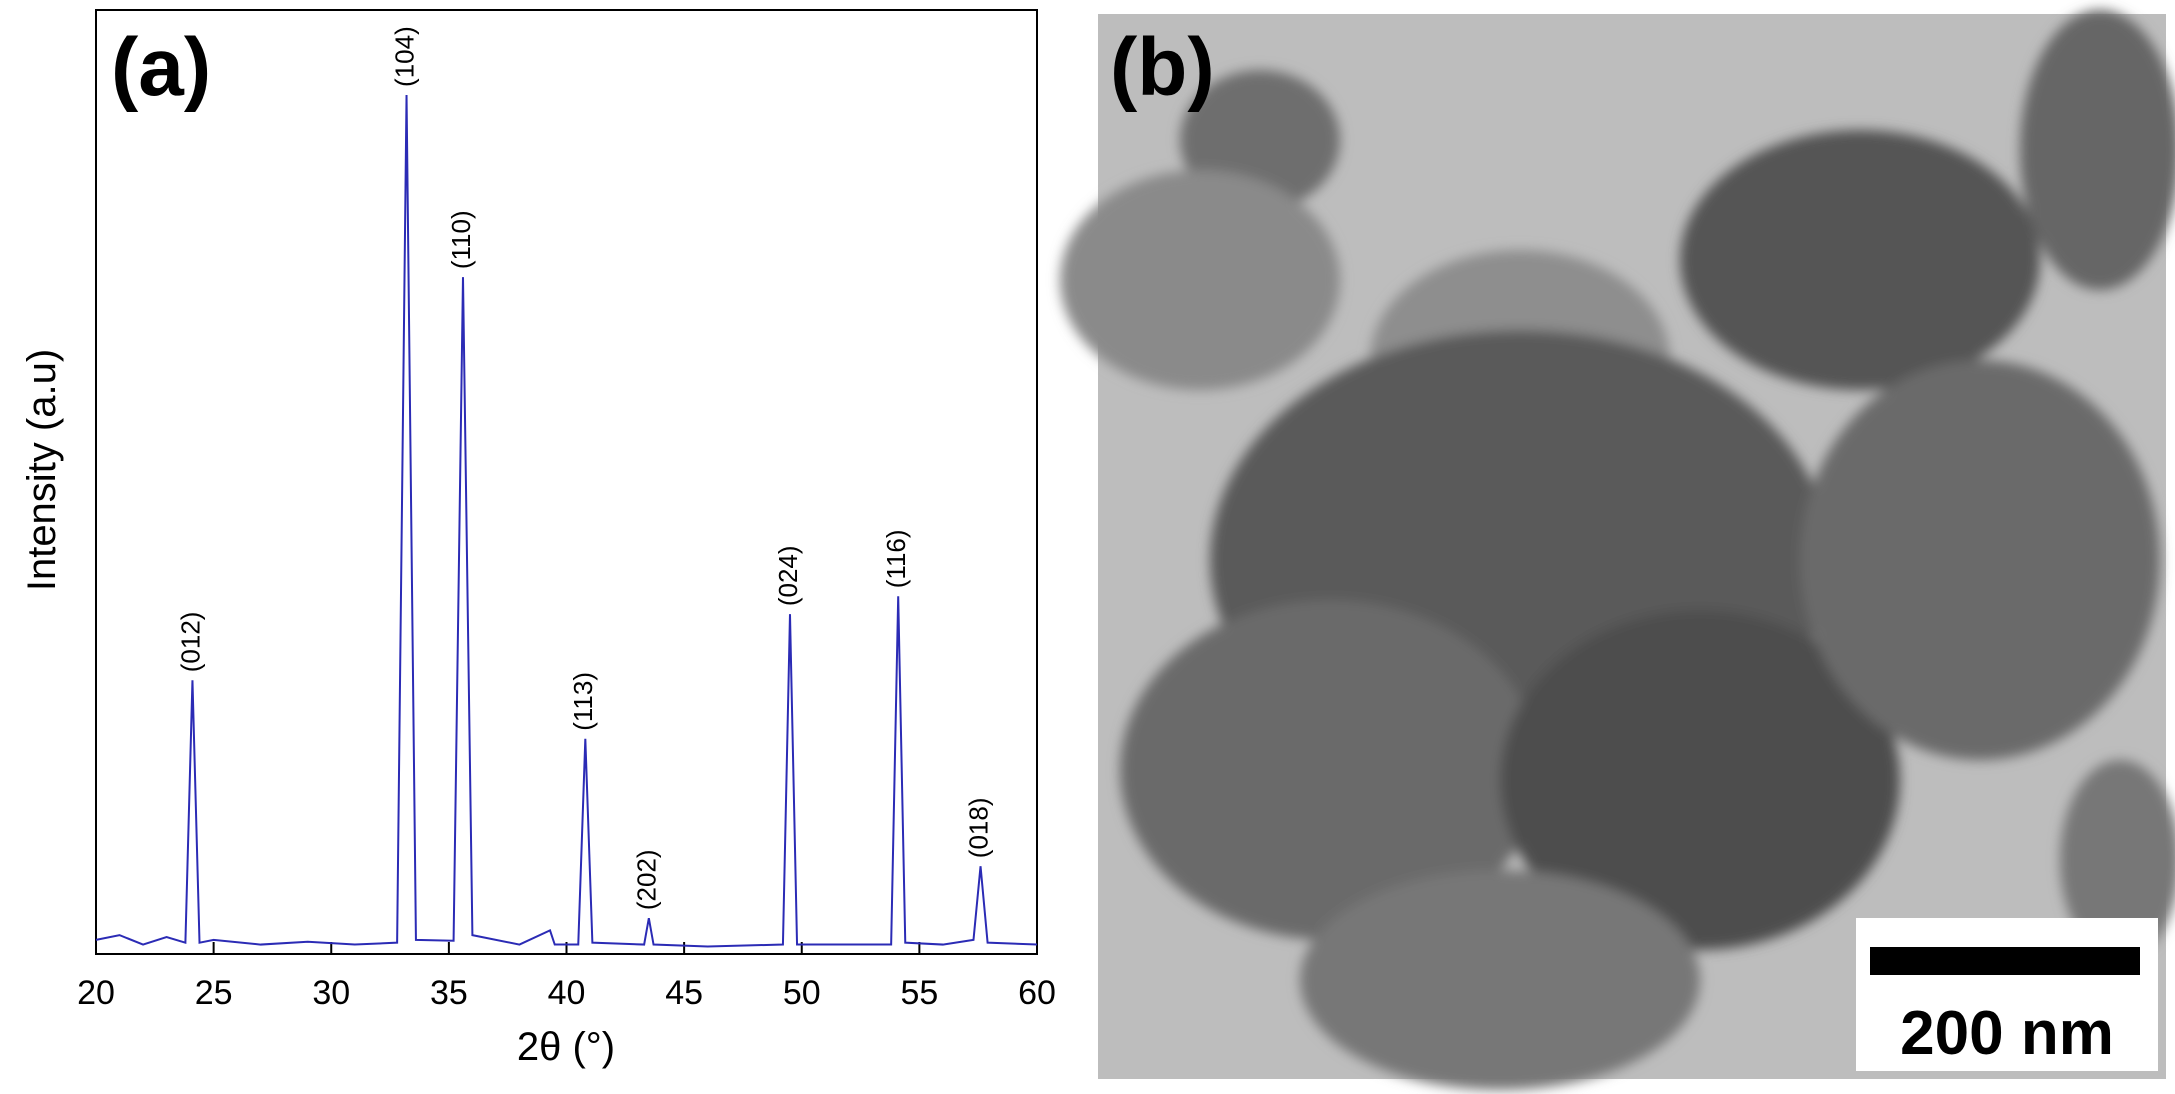 This screenshot has height=1094, width=2175. I want to click on peak-label: (024), so click(788, 575).